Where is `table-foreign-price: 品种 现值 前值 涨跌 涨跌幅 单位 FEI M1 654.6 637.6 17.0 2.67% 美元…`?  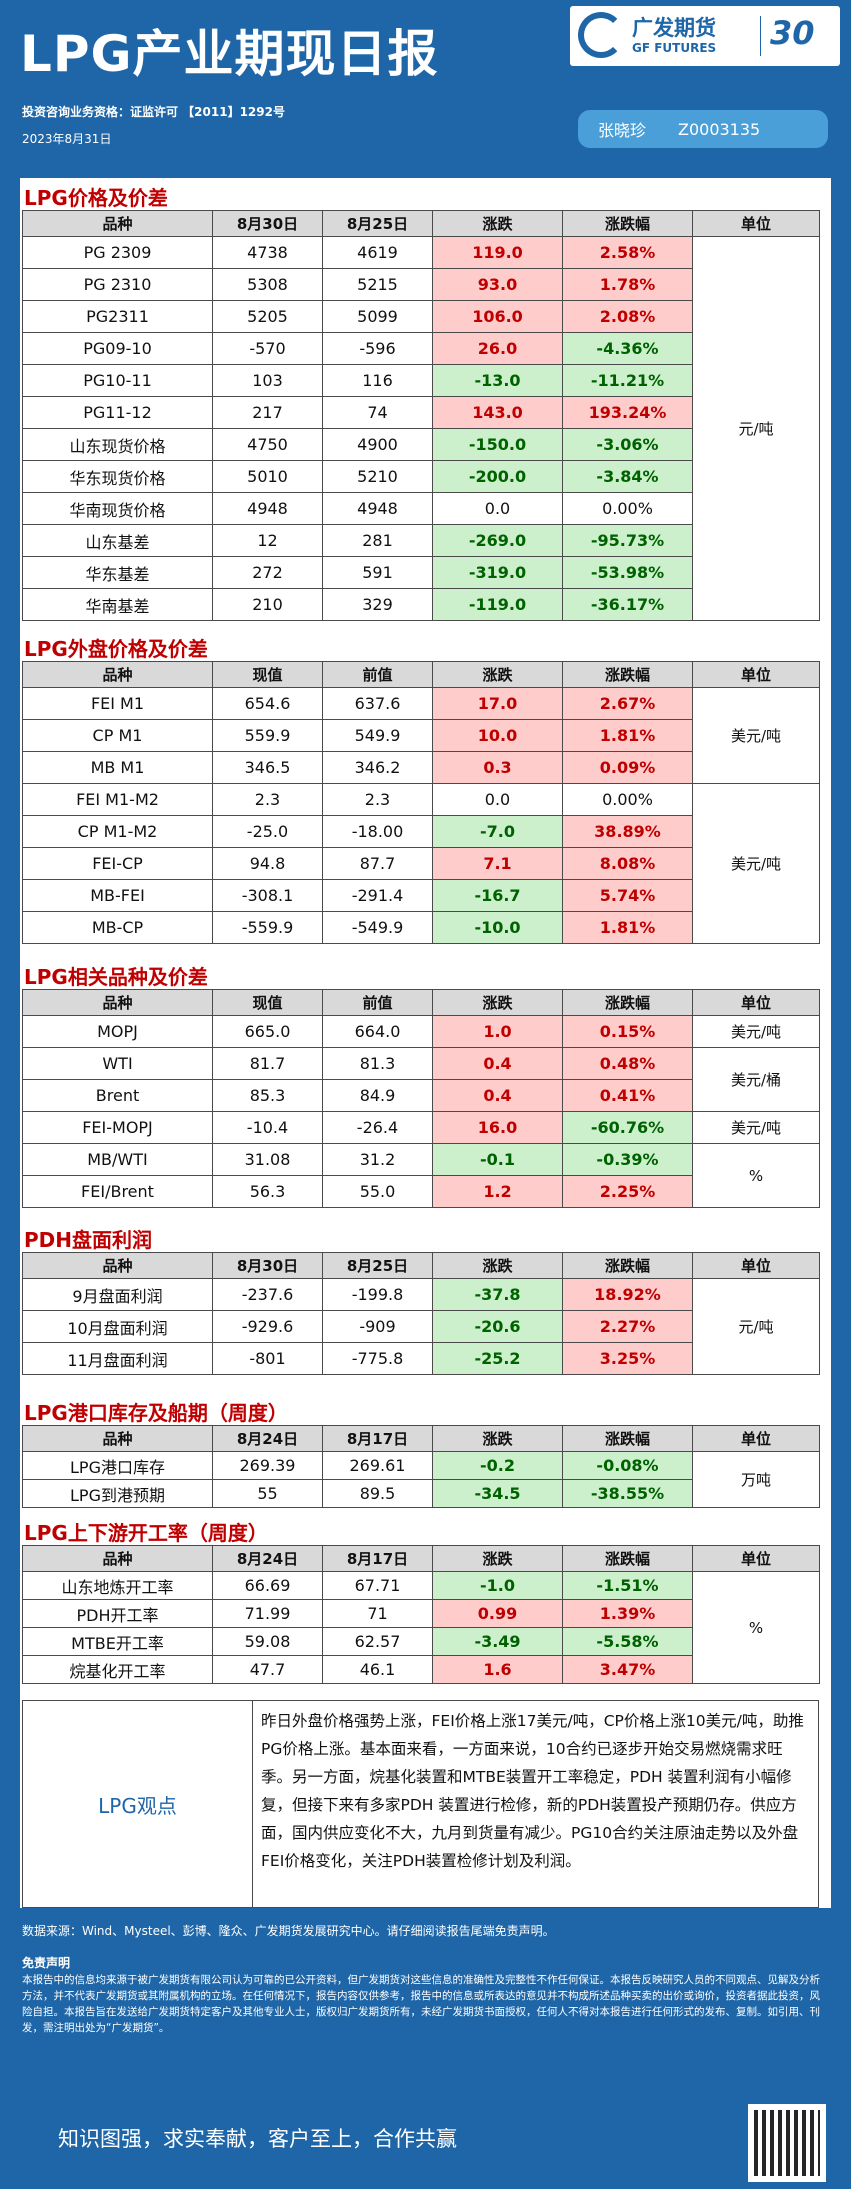 table-foreign-price: 品种 现值 前值 涨跌 涨跌幅 单位 FEI M1 654.6 637.6 17.0 2.67% 美元… is located at coordinates (421, 802).